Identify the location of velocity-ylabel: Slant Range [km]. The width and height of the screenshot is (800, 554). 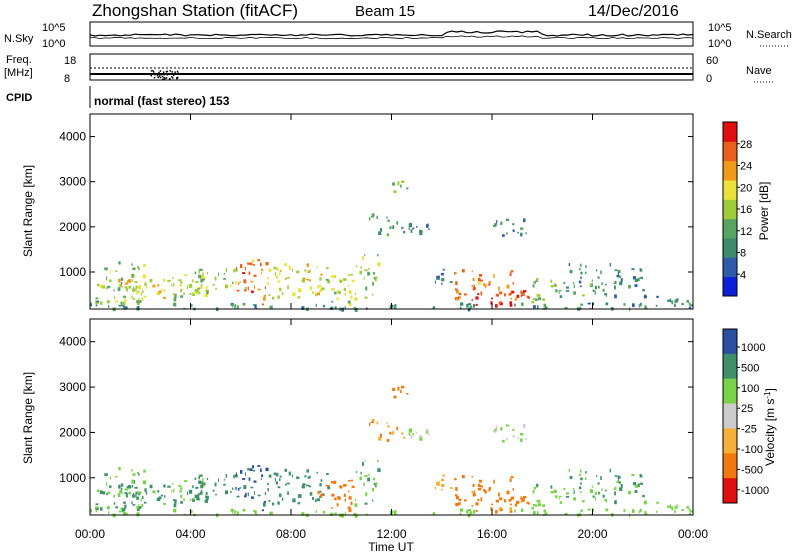
(28, 418).